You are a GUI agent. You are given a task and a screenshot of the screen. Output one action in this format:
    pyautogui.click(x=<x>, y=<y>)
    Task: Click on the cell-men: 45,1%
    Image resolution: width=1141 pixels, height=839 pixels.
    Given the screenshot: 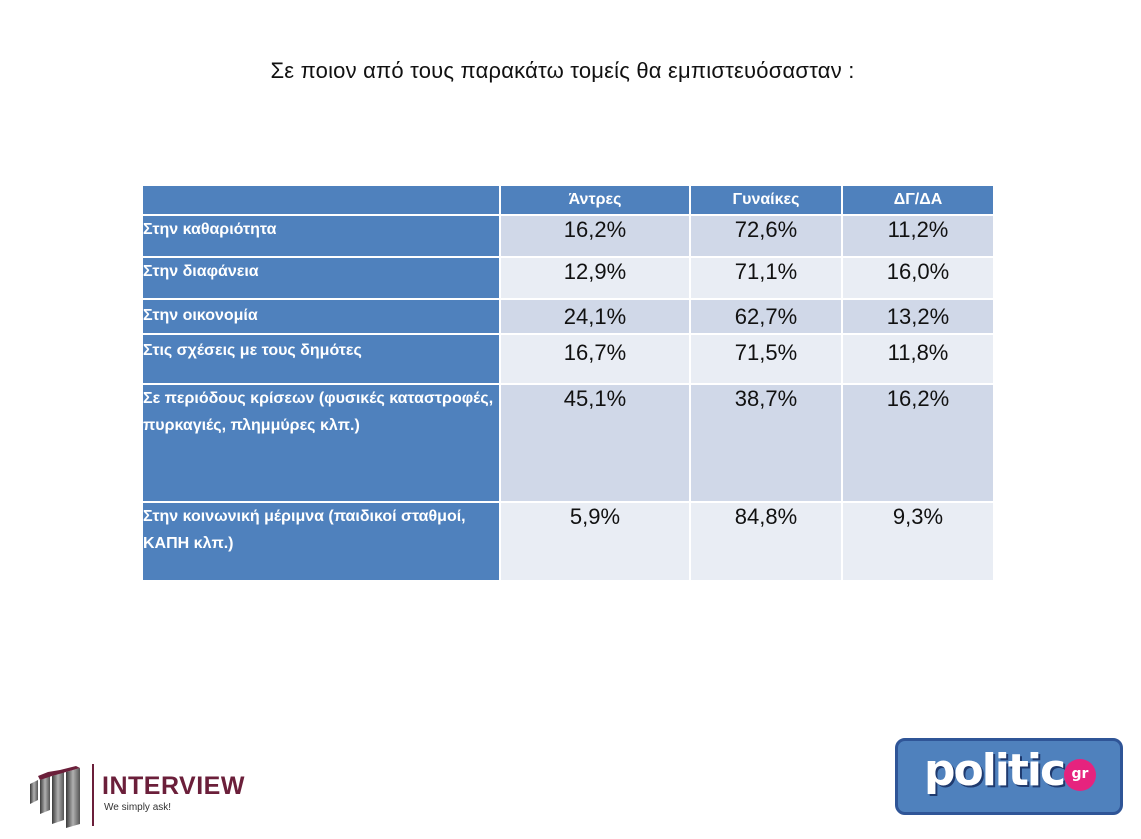 What is the action you would take?
    pyautogui.click(x=596, y=444)
    